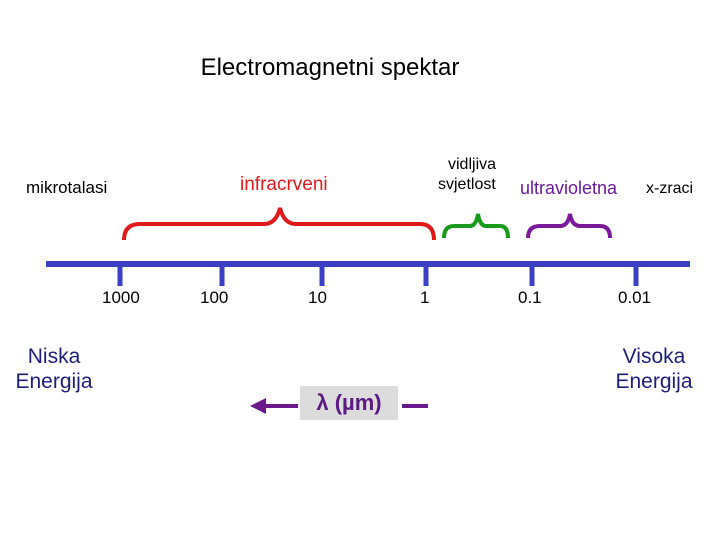  What do you see at coordinates (654, 356) in the screenshot?
I see `high-energy-line1: Visoka` at bounding box center [654, 356].